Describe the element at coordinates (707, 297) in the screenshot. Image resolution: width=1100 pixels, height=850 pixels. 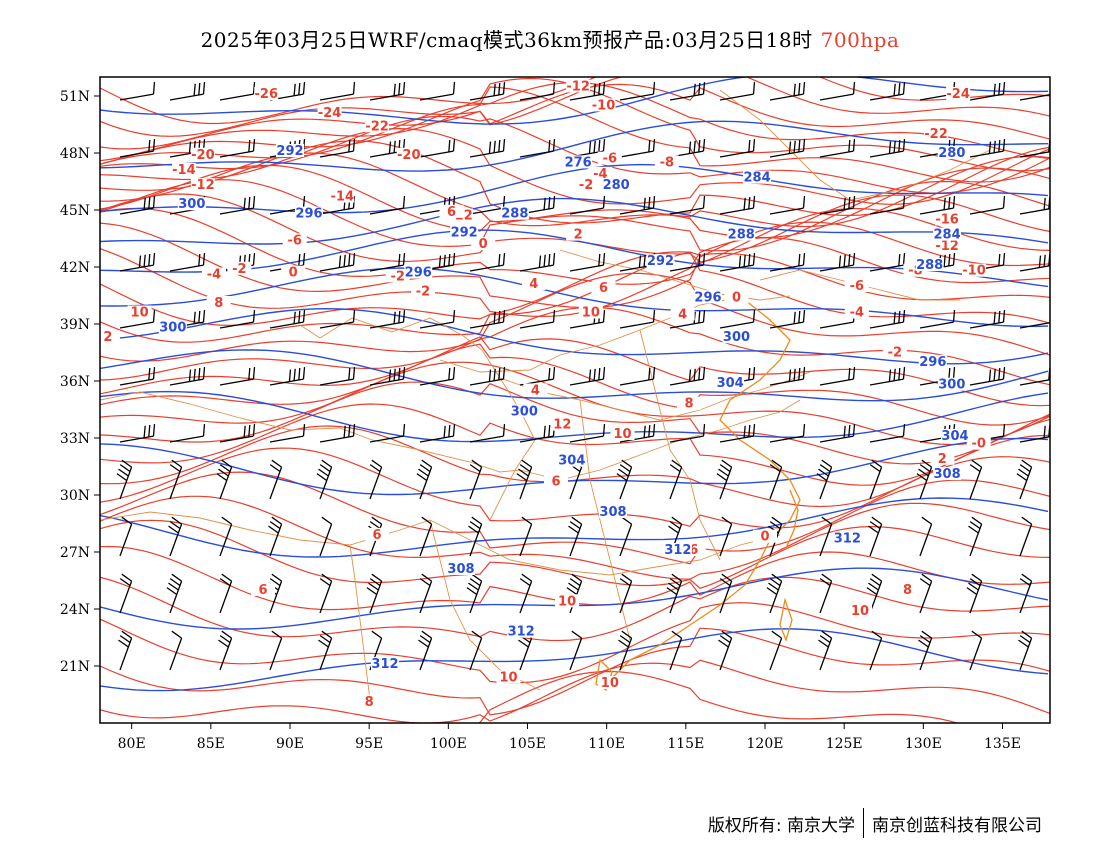
I see `height-label: 296` at that location.